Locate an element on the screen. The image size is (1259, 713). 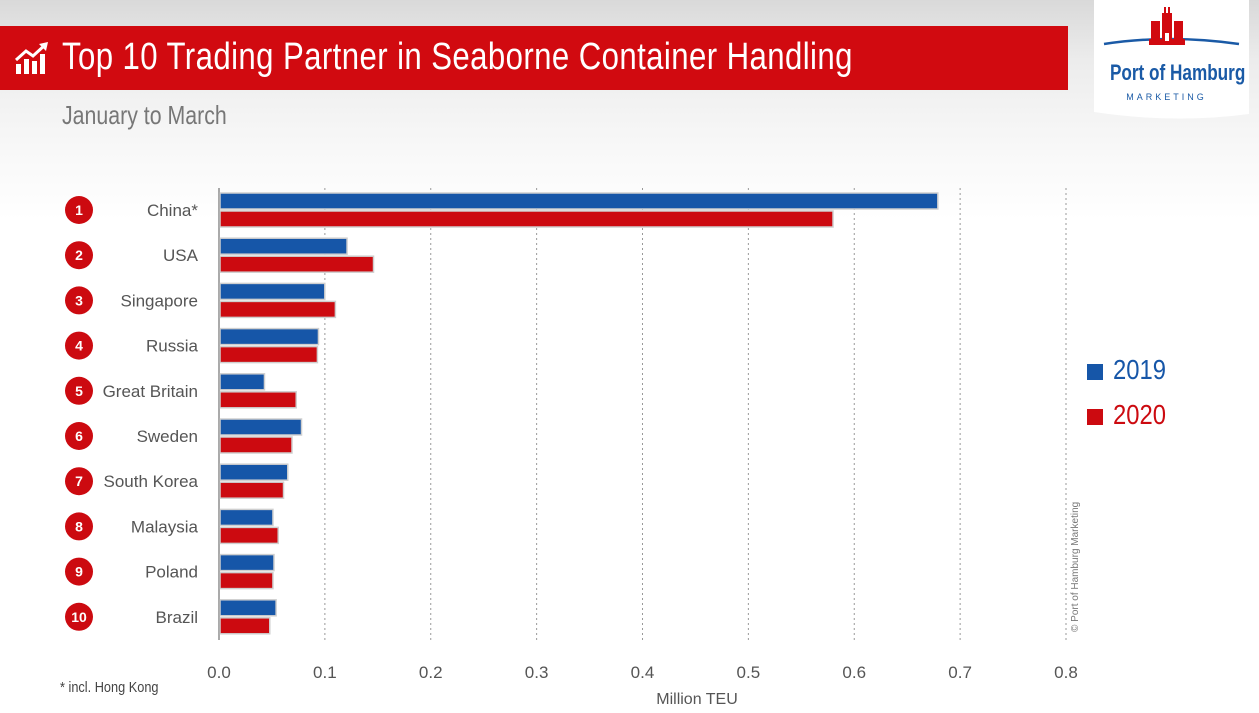
category-label: South Korea is located at coordinates (150, 481).